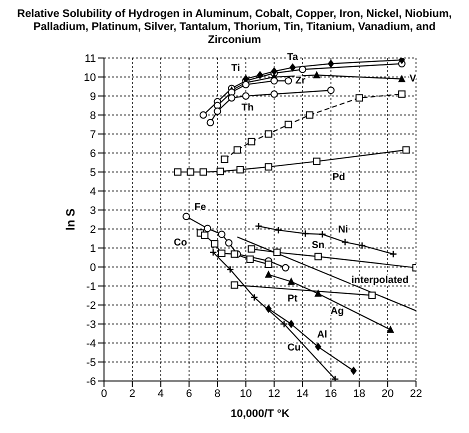  I want to click on series-label: Fe, so click(200, 207).